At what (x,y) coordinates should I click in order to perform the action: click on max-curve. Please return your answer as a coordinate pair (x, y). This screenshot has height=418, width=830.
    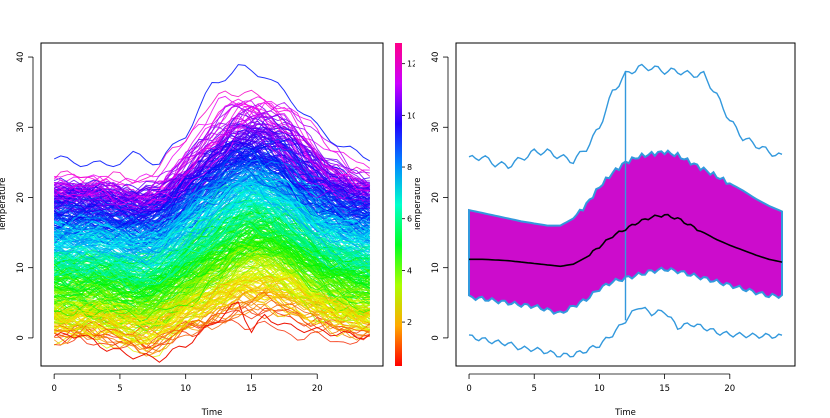
    Looking at the image, I should click on (212, 116).